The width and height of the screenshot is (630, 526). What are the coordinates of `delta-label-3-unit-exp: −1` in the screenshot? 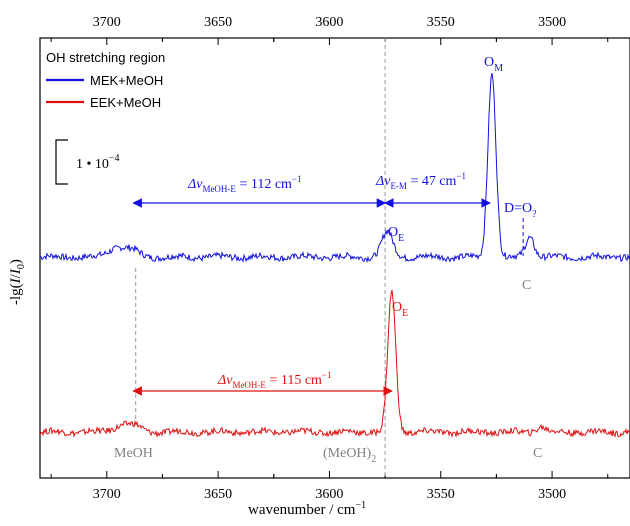 It's located at (327, 375).